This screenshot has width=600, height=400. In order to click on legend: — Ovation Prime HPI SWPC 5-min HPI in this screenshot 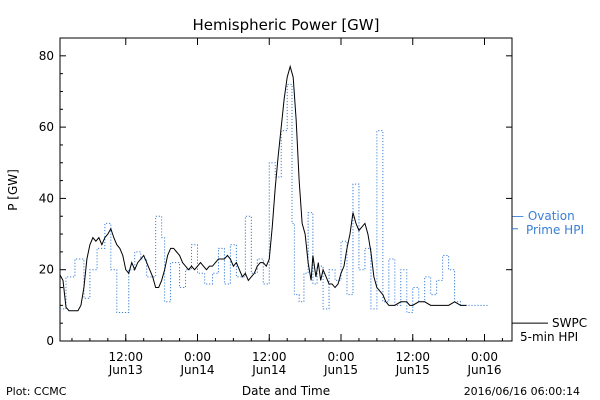, I will do `click(549, 276)`.